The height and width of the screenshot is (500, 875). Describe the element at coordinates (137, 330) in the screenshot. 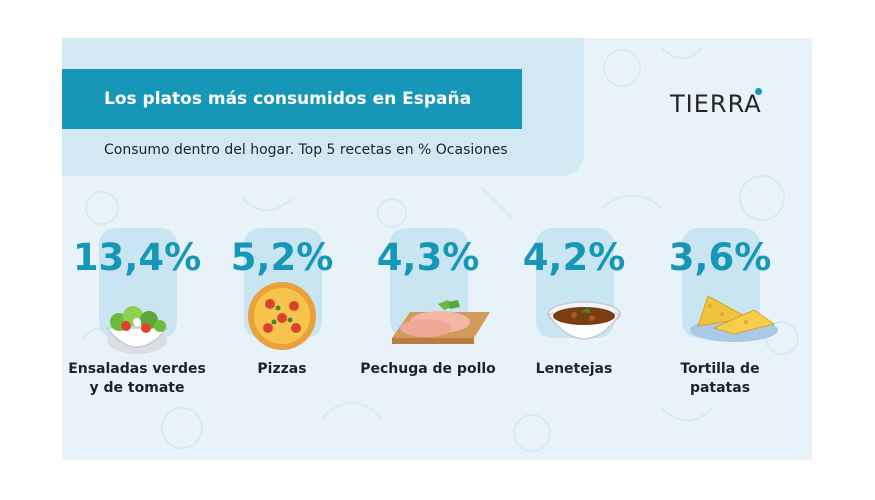

I see `salad-bowl-icon` at that location.